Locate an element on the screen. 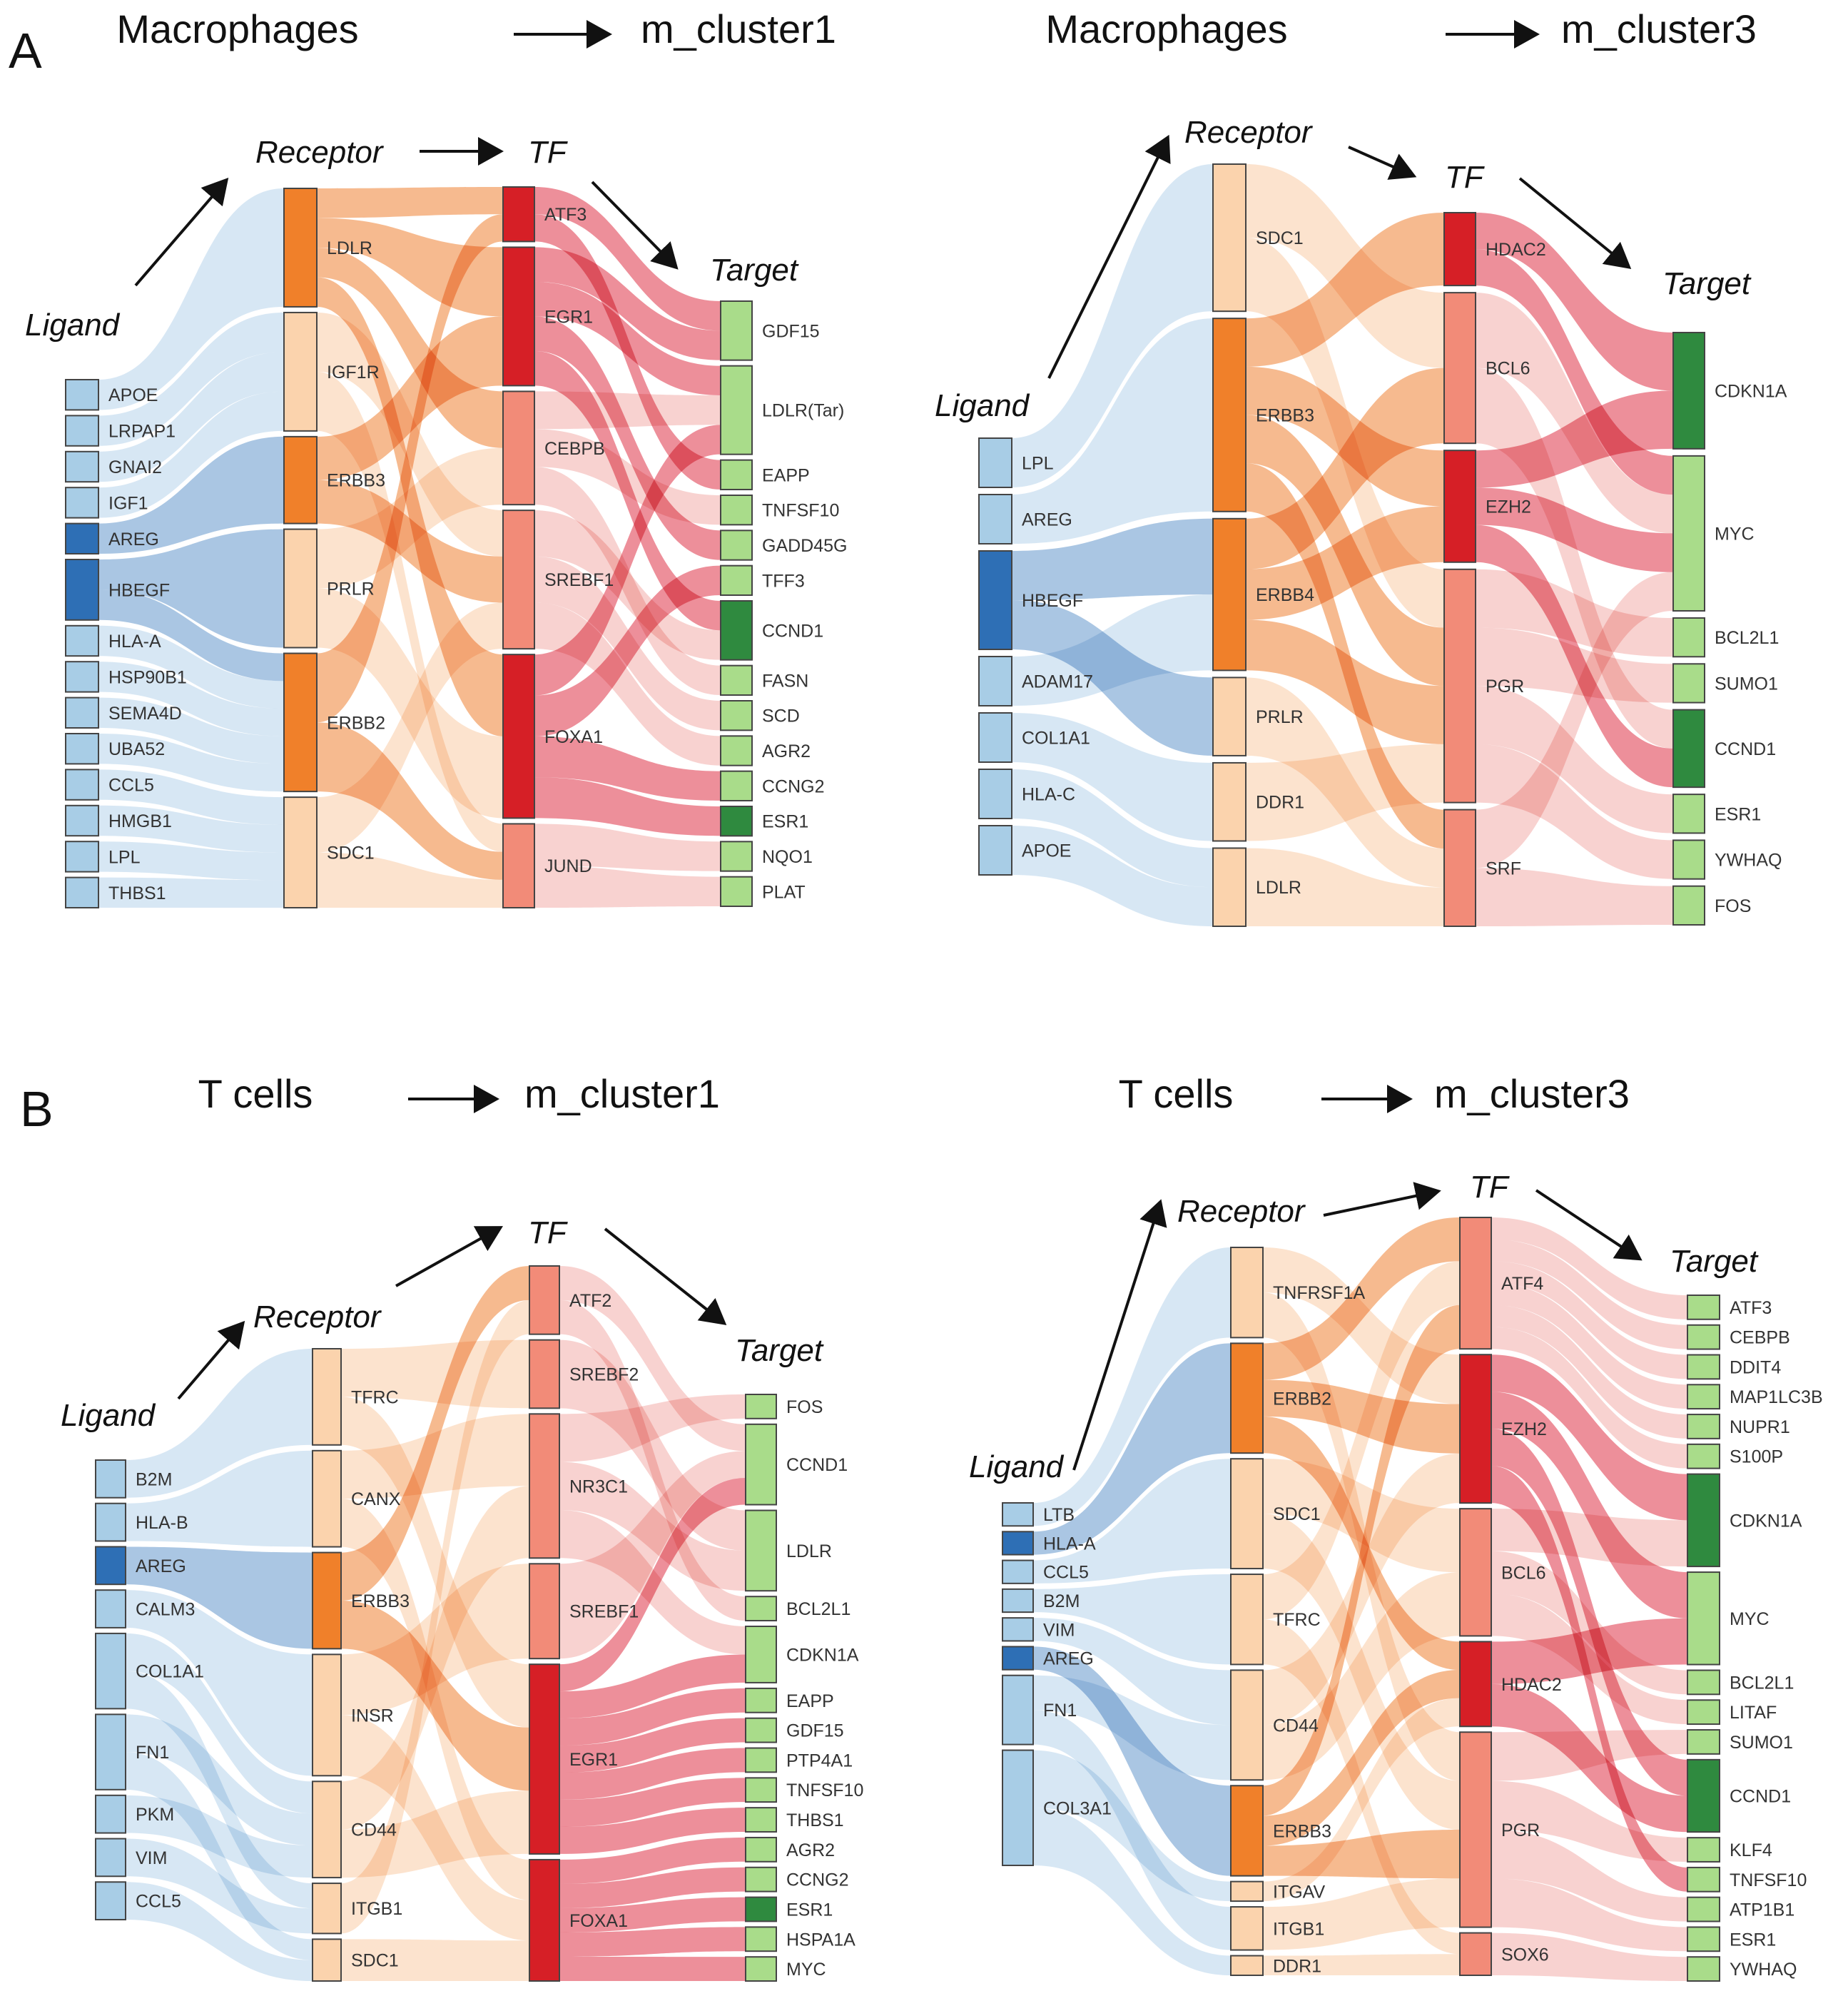 This screenshot has width=1848, height=1996. target-label-esr1: ESR1 is located at coordinates (1753, 1940).